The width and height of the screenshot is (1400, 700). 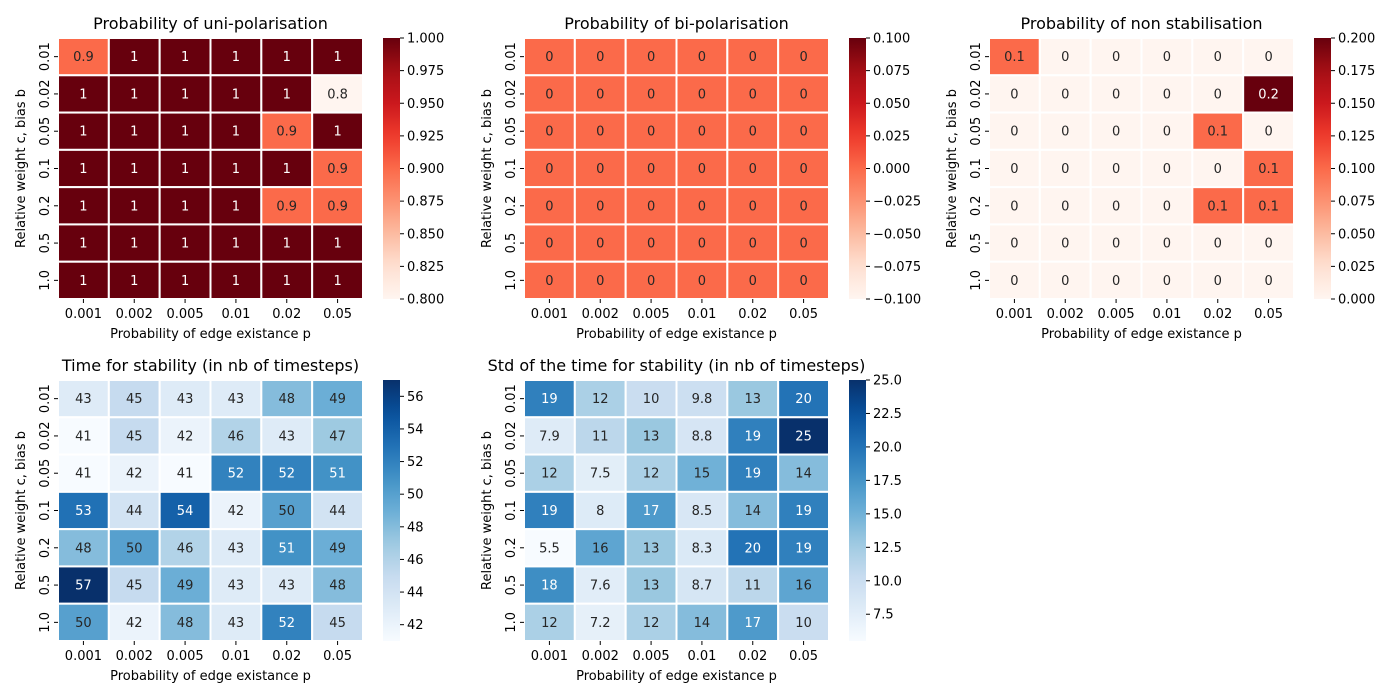 What do you see at coordinates (676, 23) in the screenshot?
I see `chart-title: Probability of bi-polarisation` at bounding box center [676, 23].